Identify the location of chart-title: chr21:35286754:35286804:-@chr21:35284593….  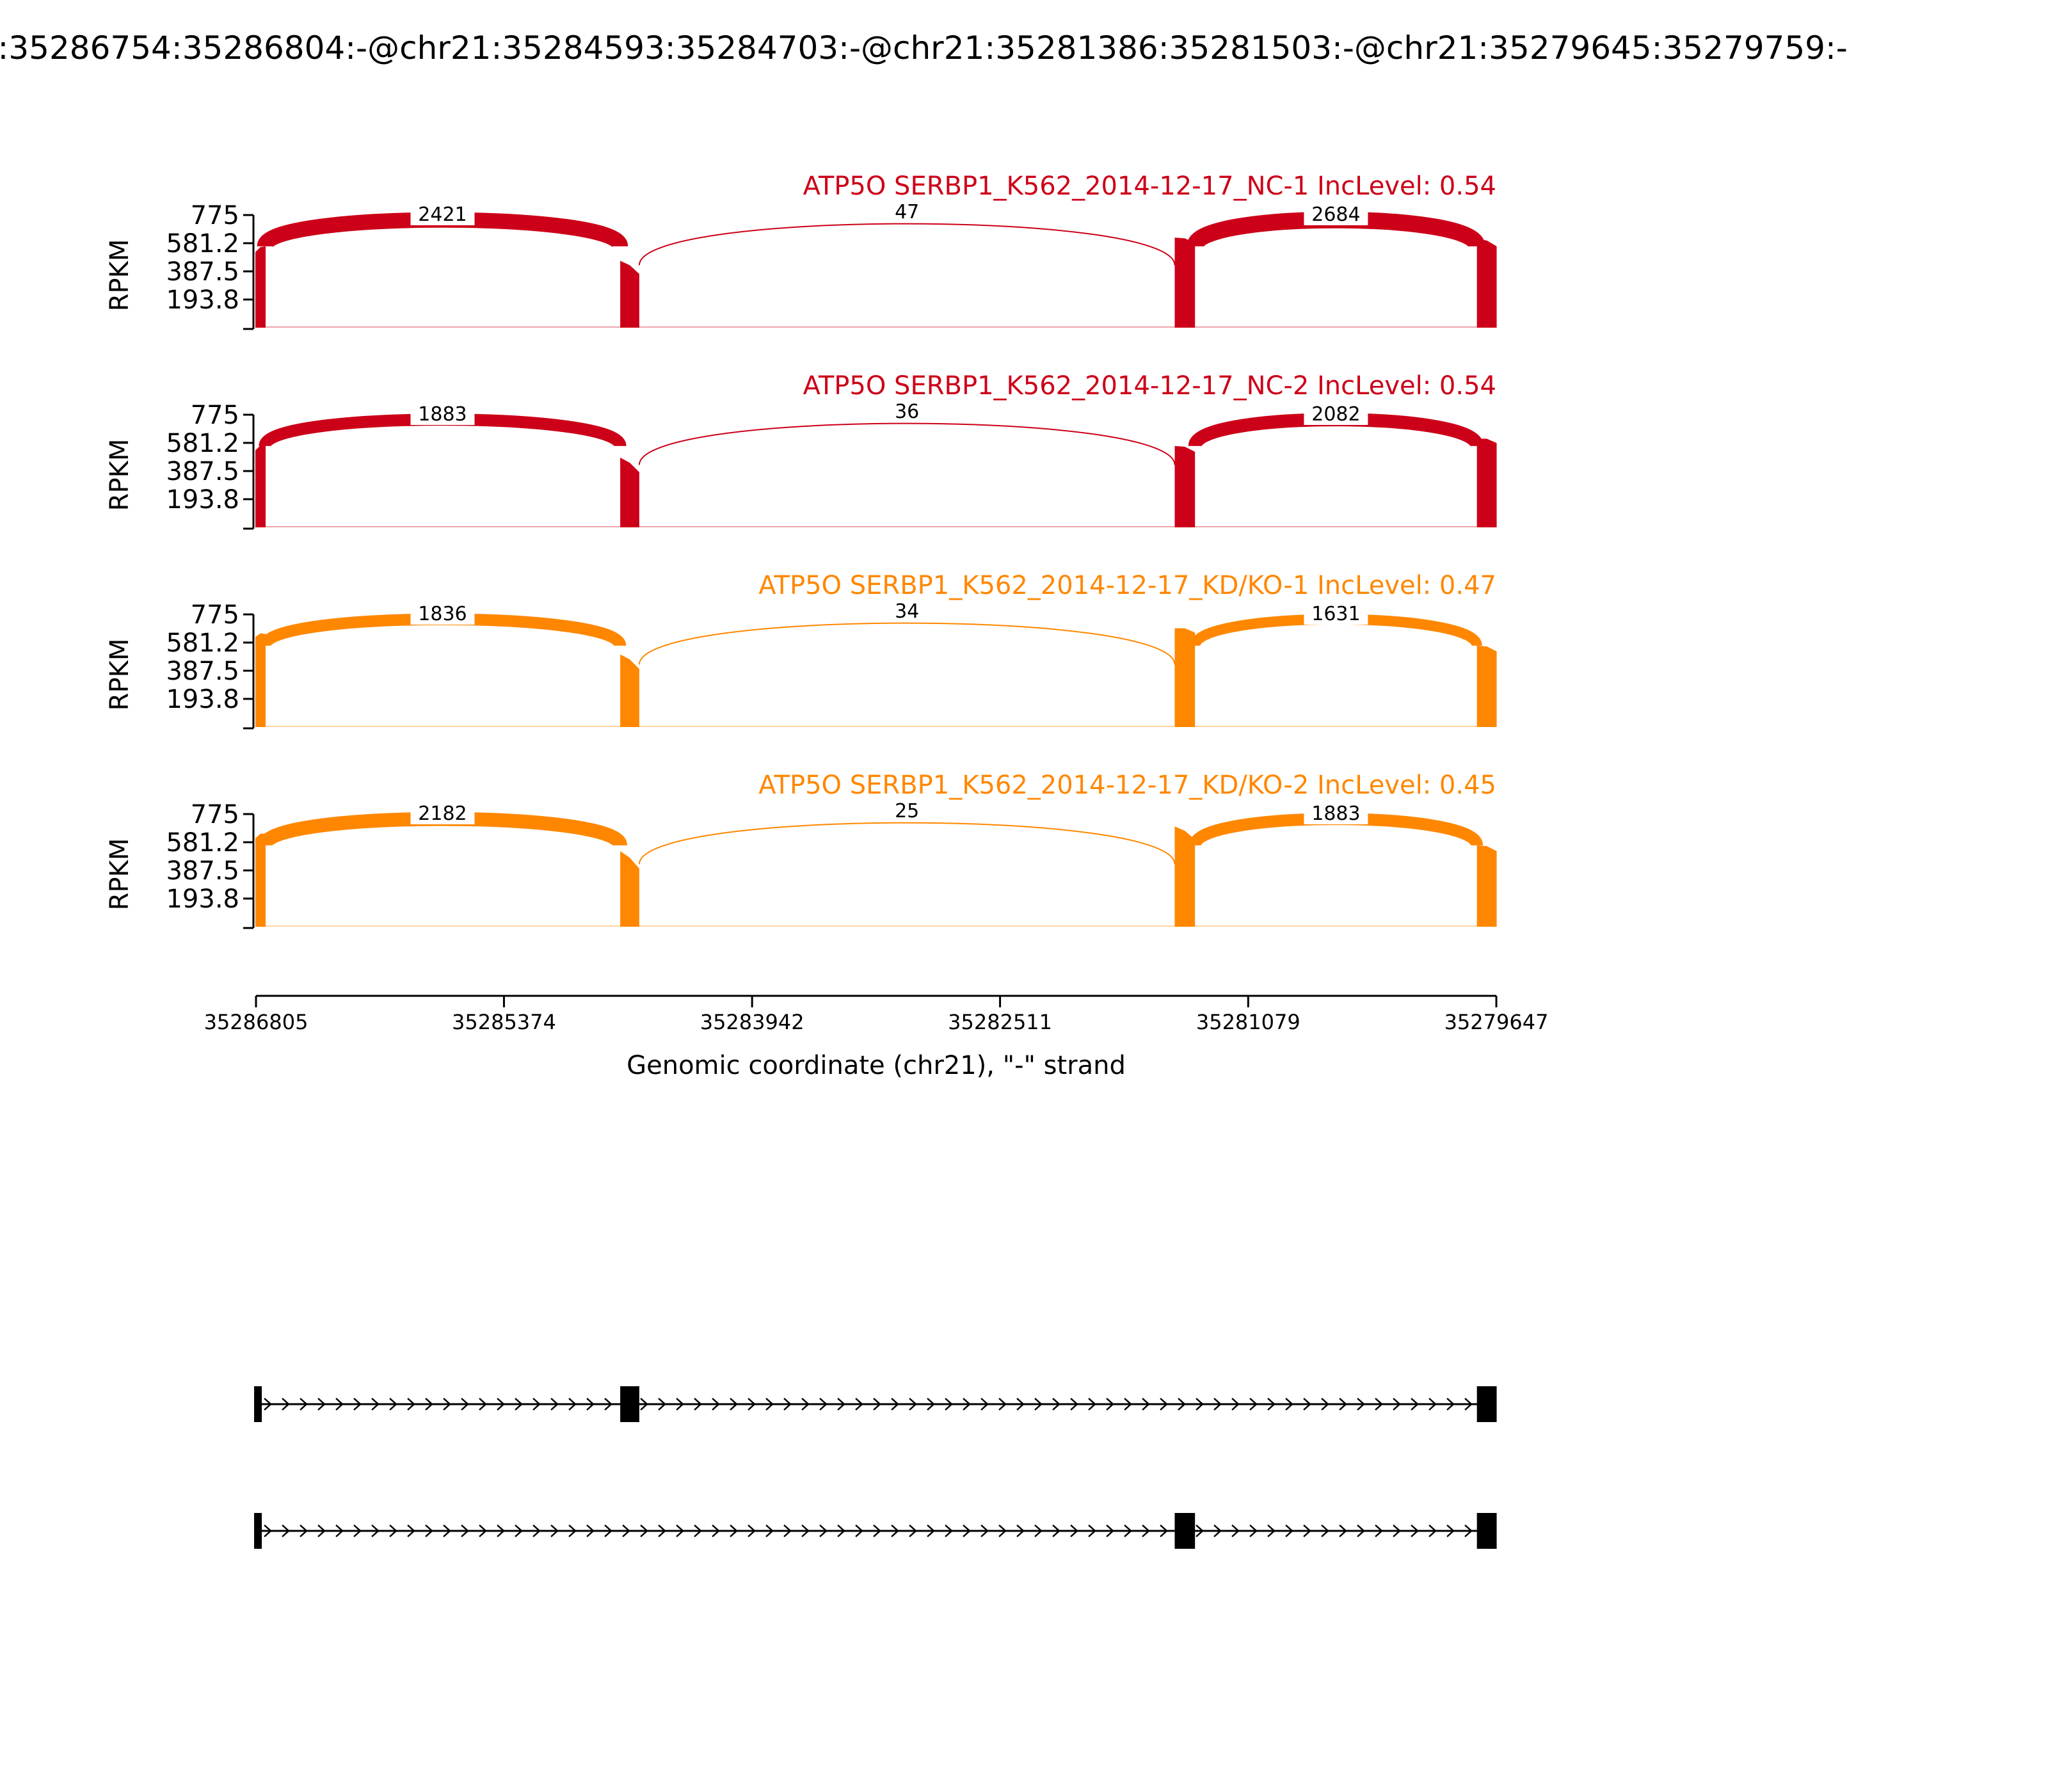
(924, 48).